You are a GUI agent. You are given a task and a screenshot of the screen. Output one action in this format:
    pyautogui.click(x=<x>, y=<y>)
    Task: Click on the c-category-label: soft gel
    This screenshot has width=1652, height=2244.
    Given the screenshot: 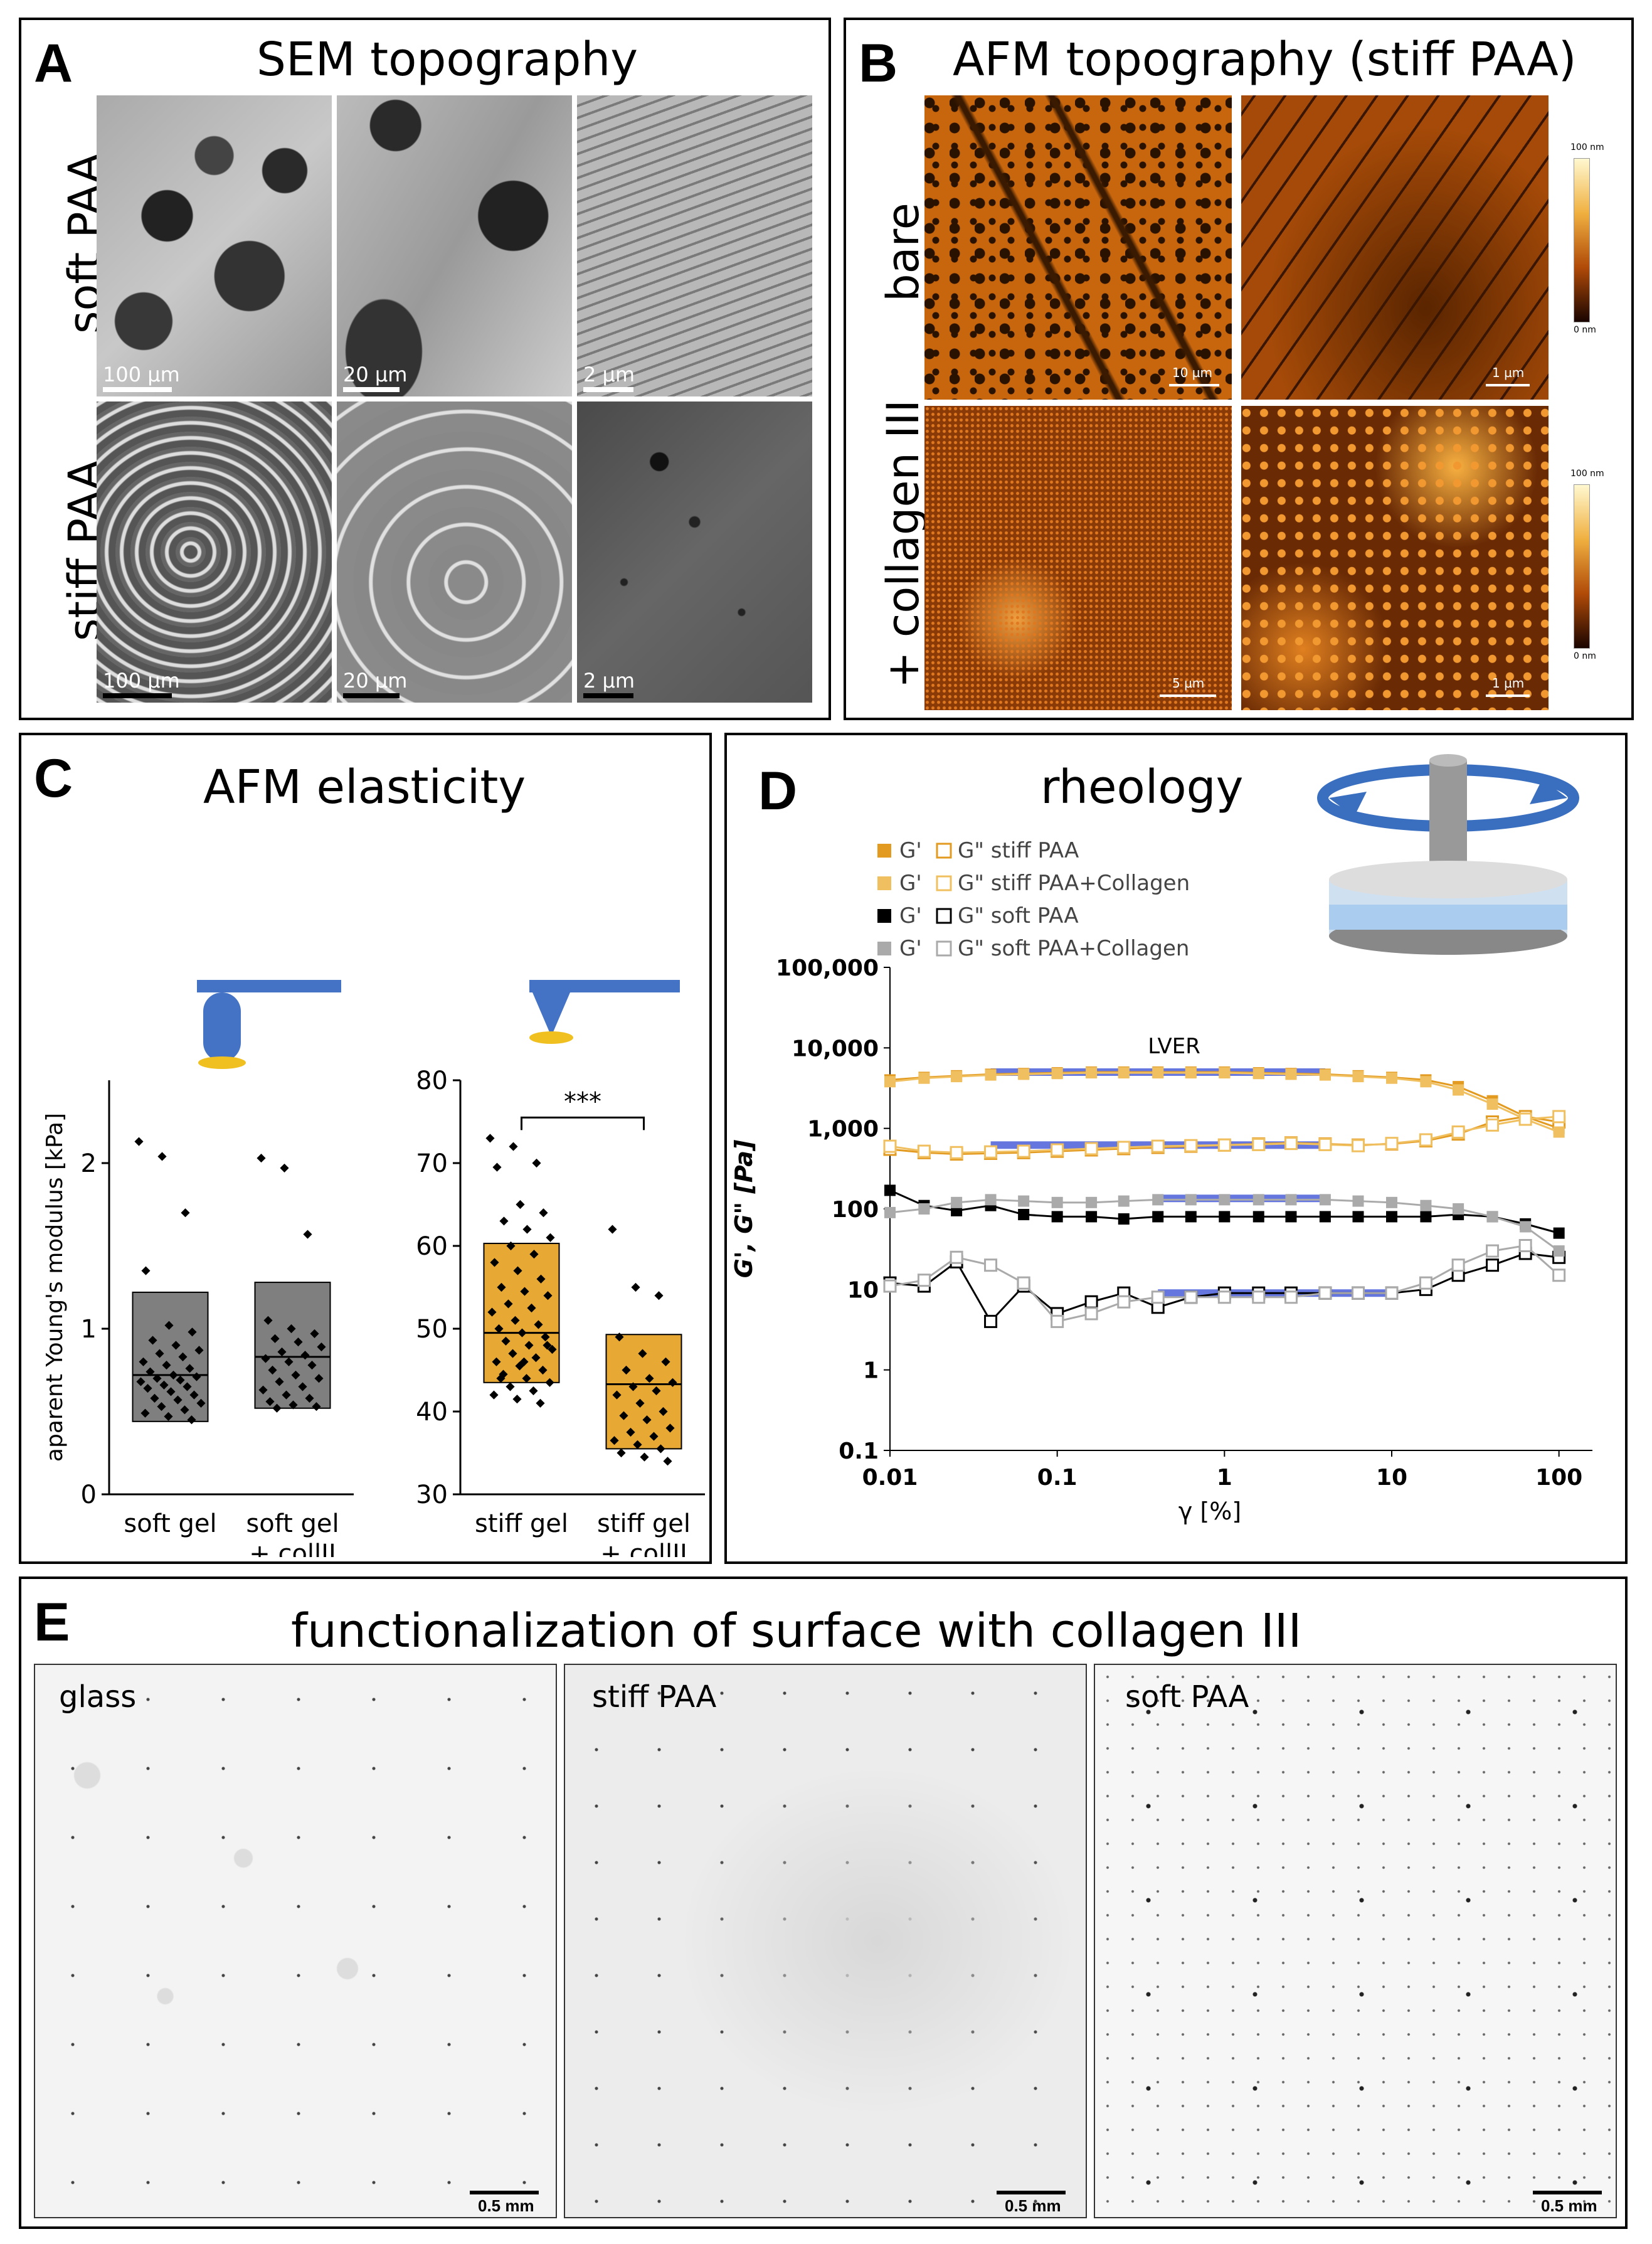 What is the action you would take?
    pyautogui.click(x=170, y=1523)
    